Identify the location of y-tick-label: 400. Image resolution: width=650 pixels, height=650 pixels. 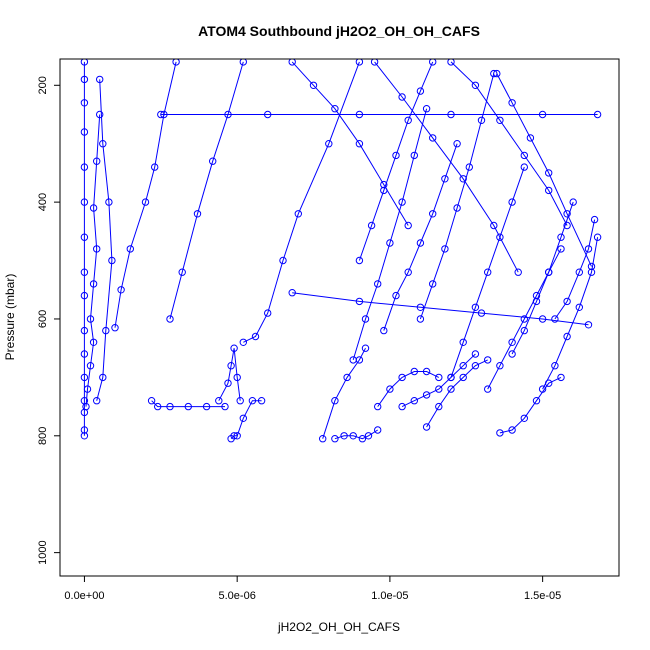
(43, 202).